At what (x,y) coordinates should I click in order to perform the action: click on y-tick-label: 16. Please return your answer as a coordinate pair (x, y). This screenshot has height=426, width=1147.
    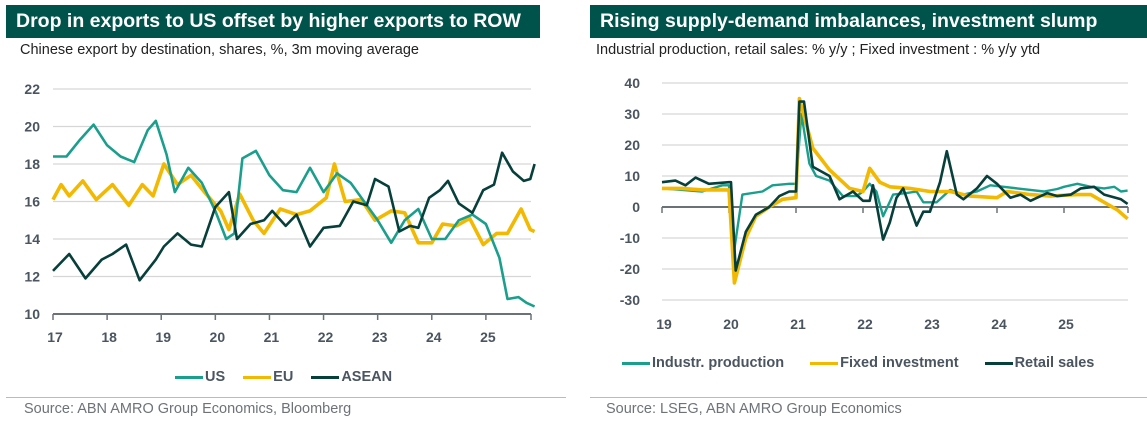
    Looking at the image, I should click on (32, 202).